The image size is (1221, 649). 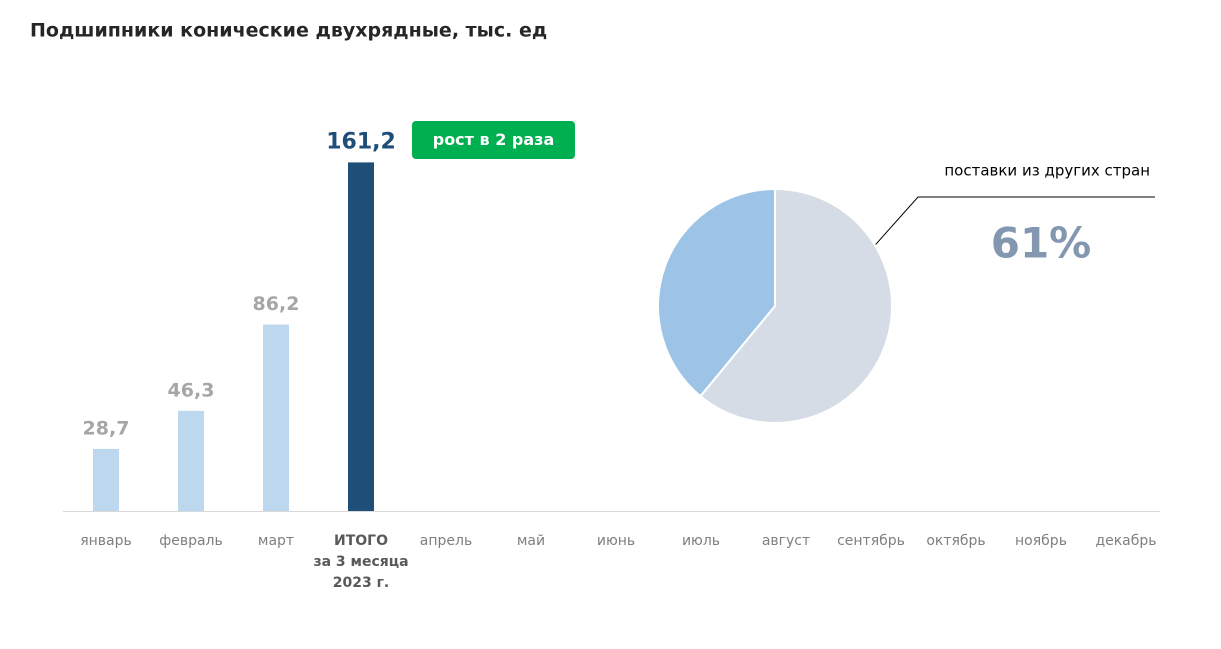 What do you see at coordinates (616, 541) in the screenshot?
I see `x-tick-label: июнь` at bounding box center [616, 541].